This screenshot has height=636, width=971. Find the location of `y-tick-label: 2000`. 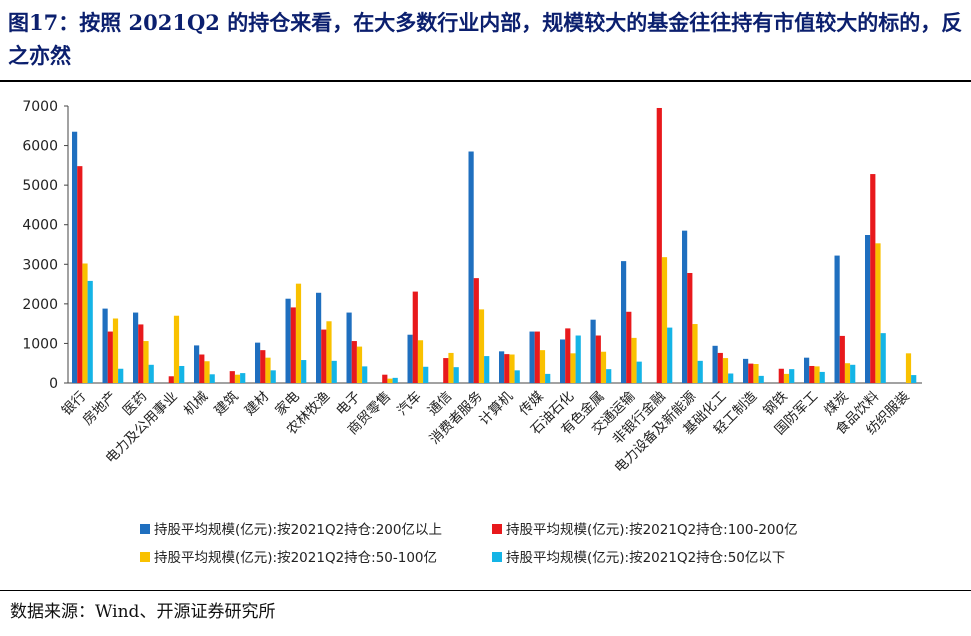

y-tick-label: 2000 is located at coordinates (40, 305).